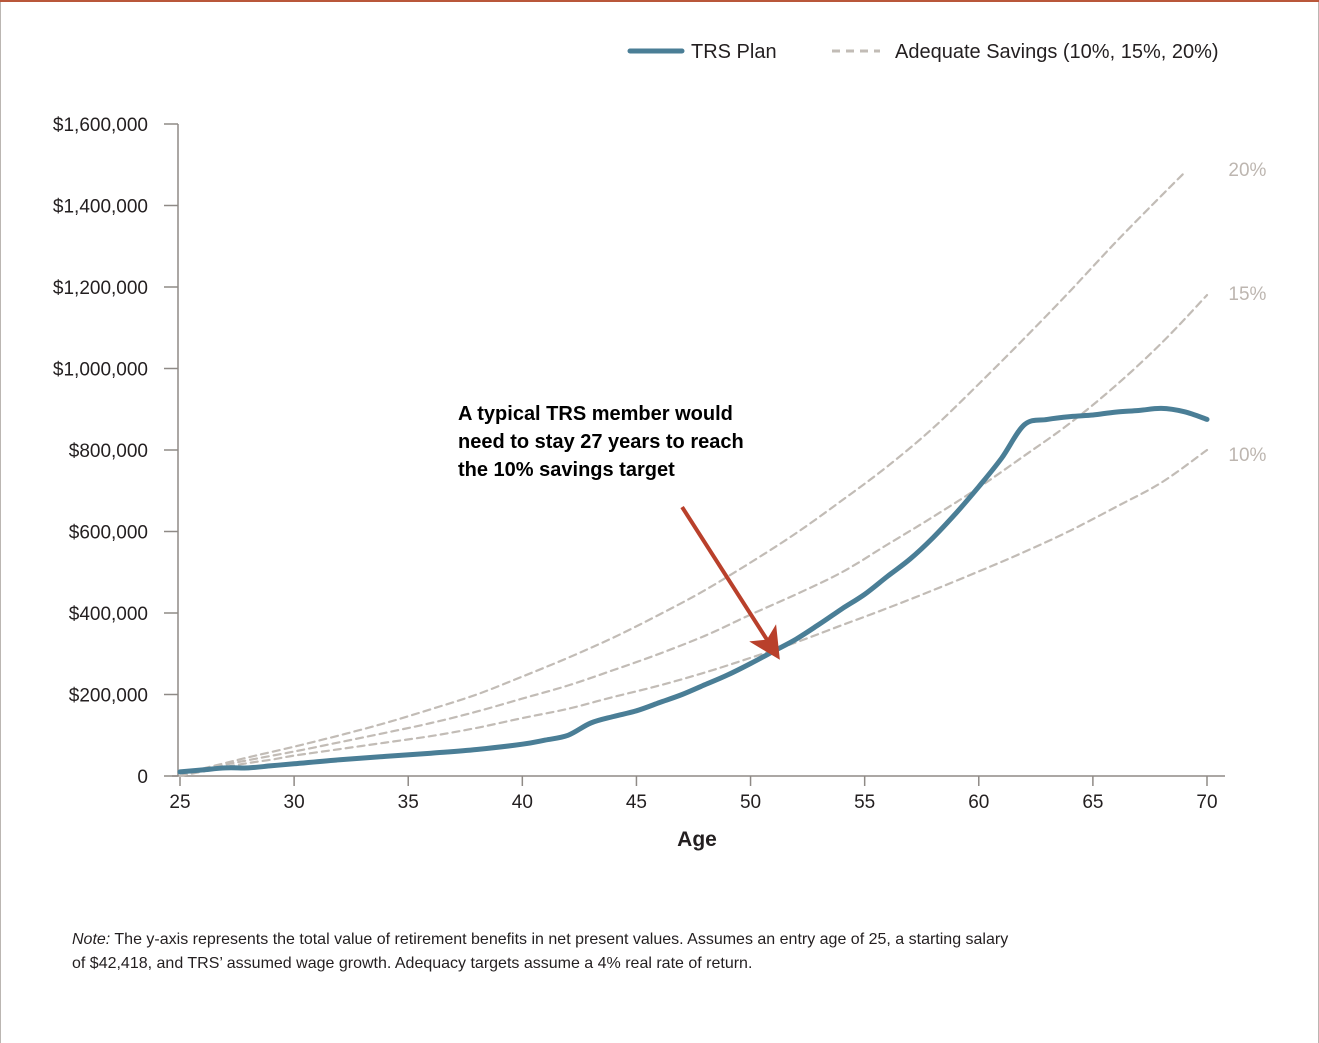  Describe the element at coordinates (595, 414) in the screenshot. I see `annotation-line-1: A typical TRS member would` at that location.